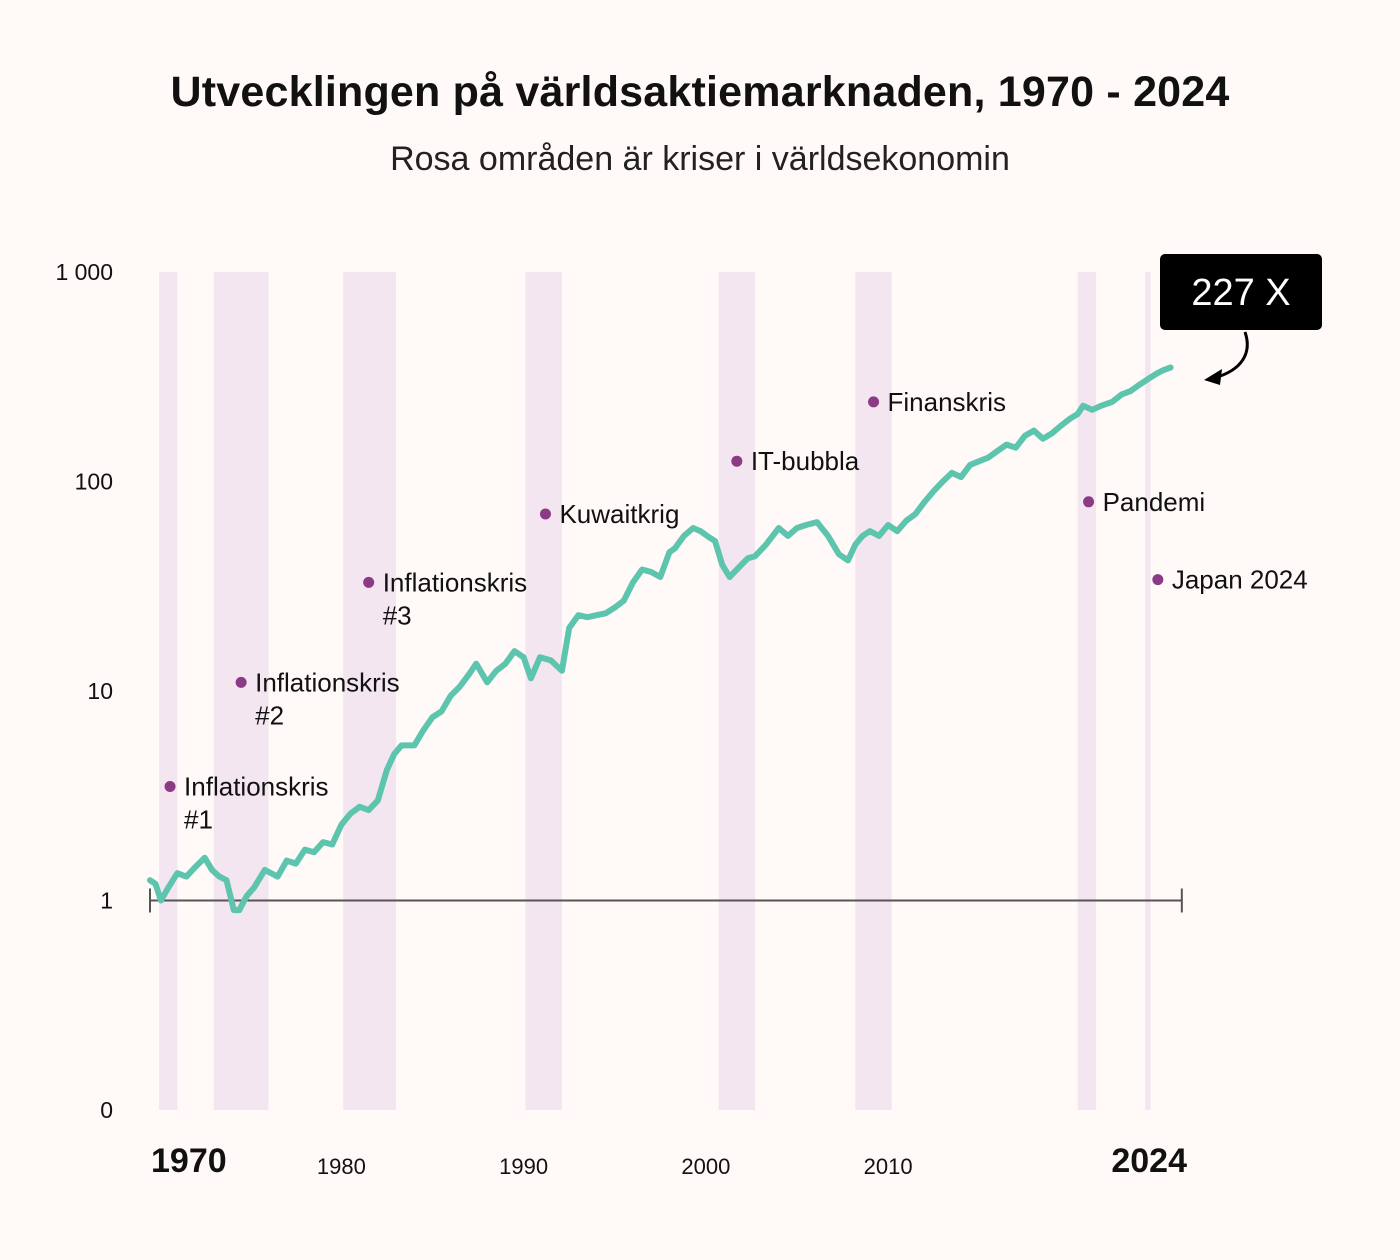 The image size is (1400, 1260). I want to click on crisis-label: Kuwaitkrig, so click(619, 514).